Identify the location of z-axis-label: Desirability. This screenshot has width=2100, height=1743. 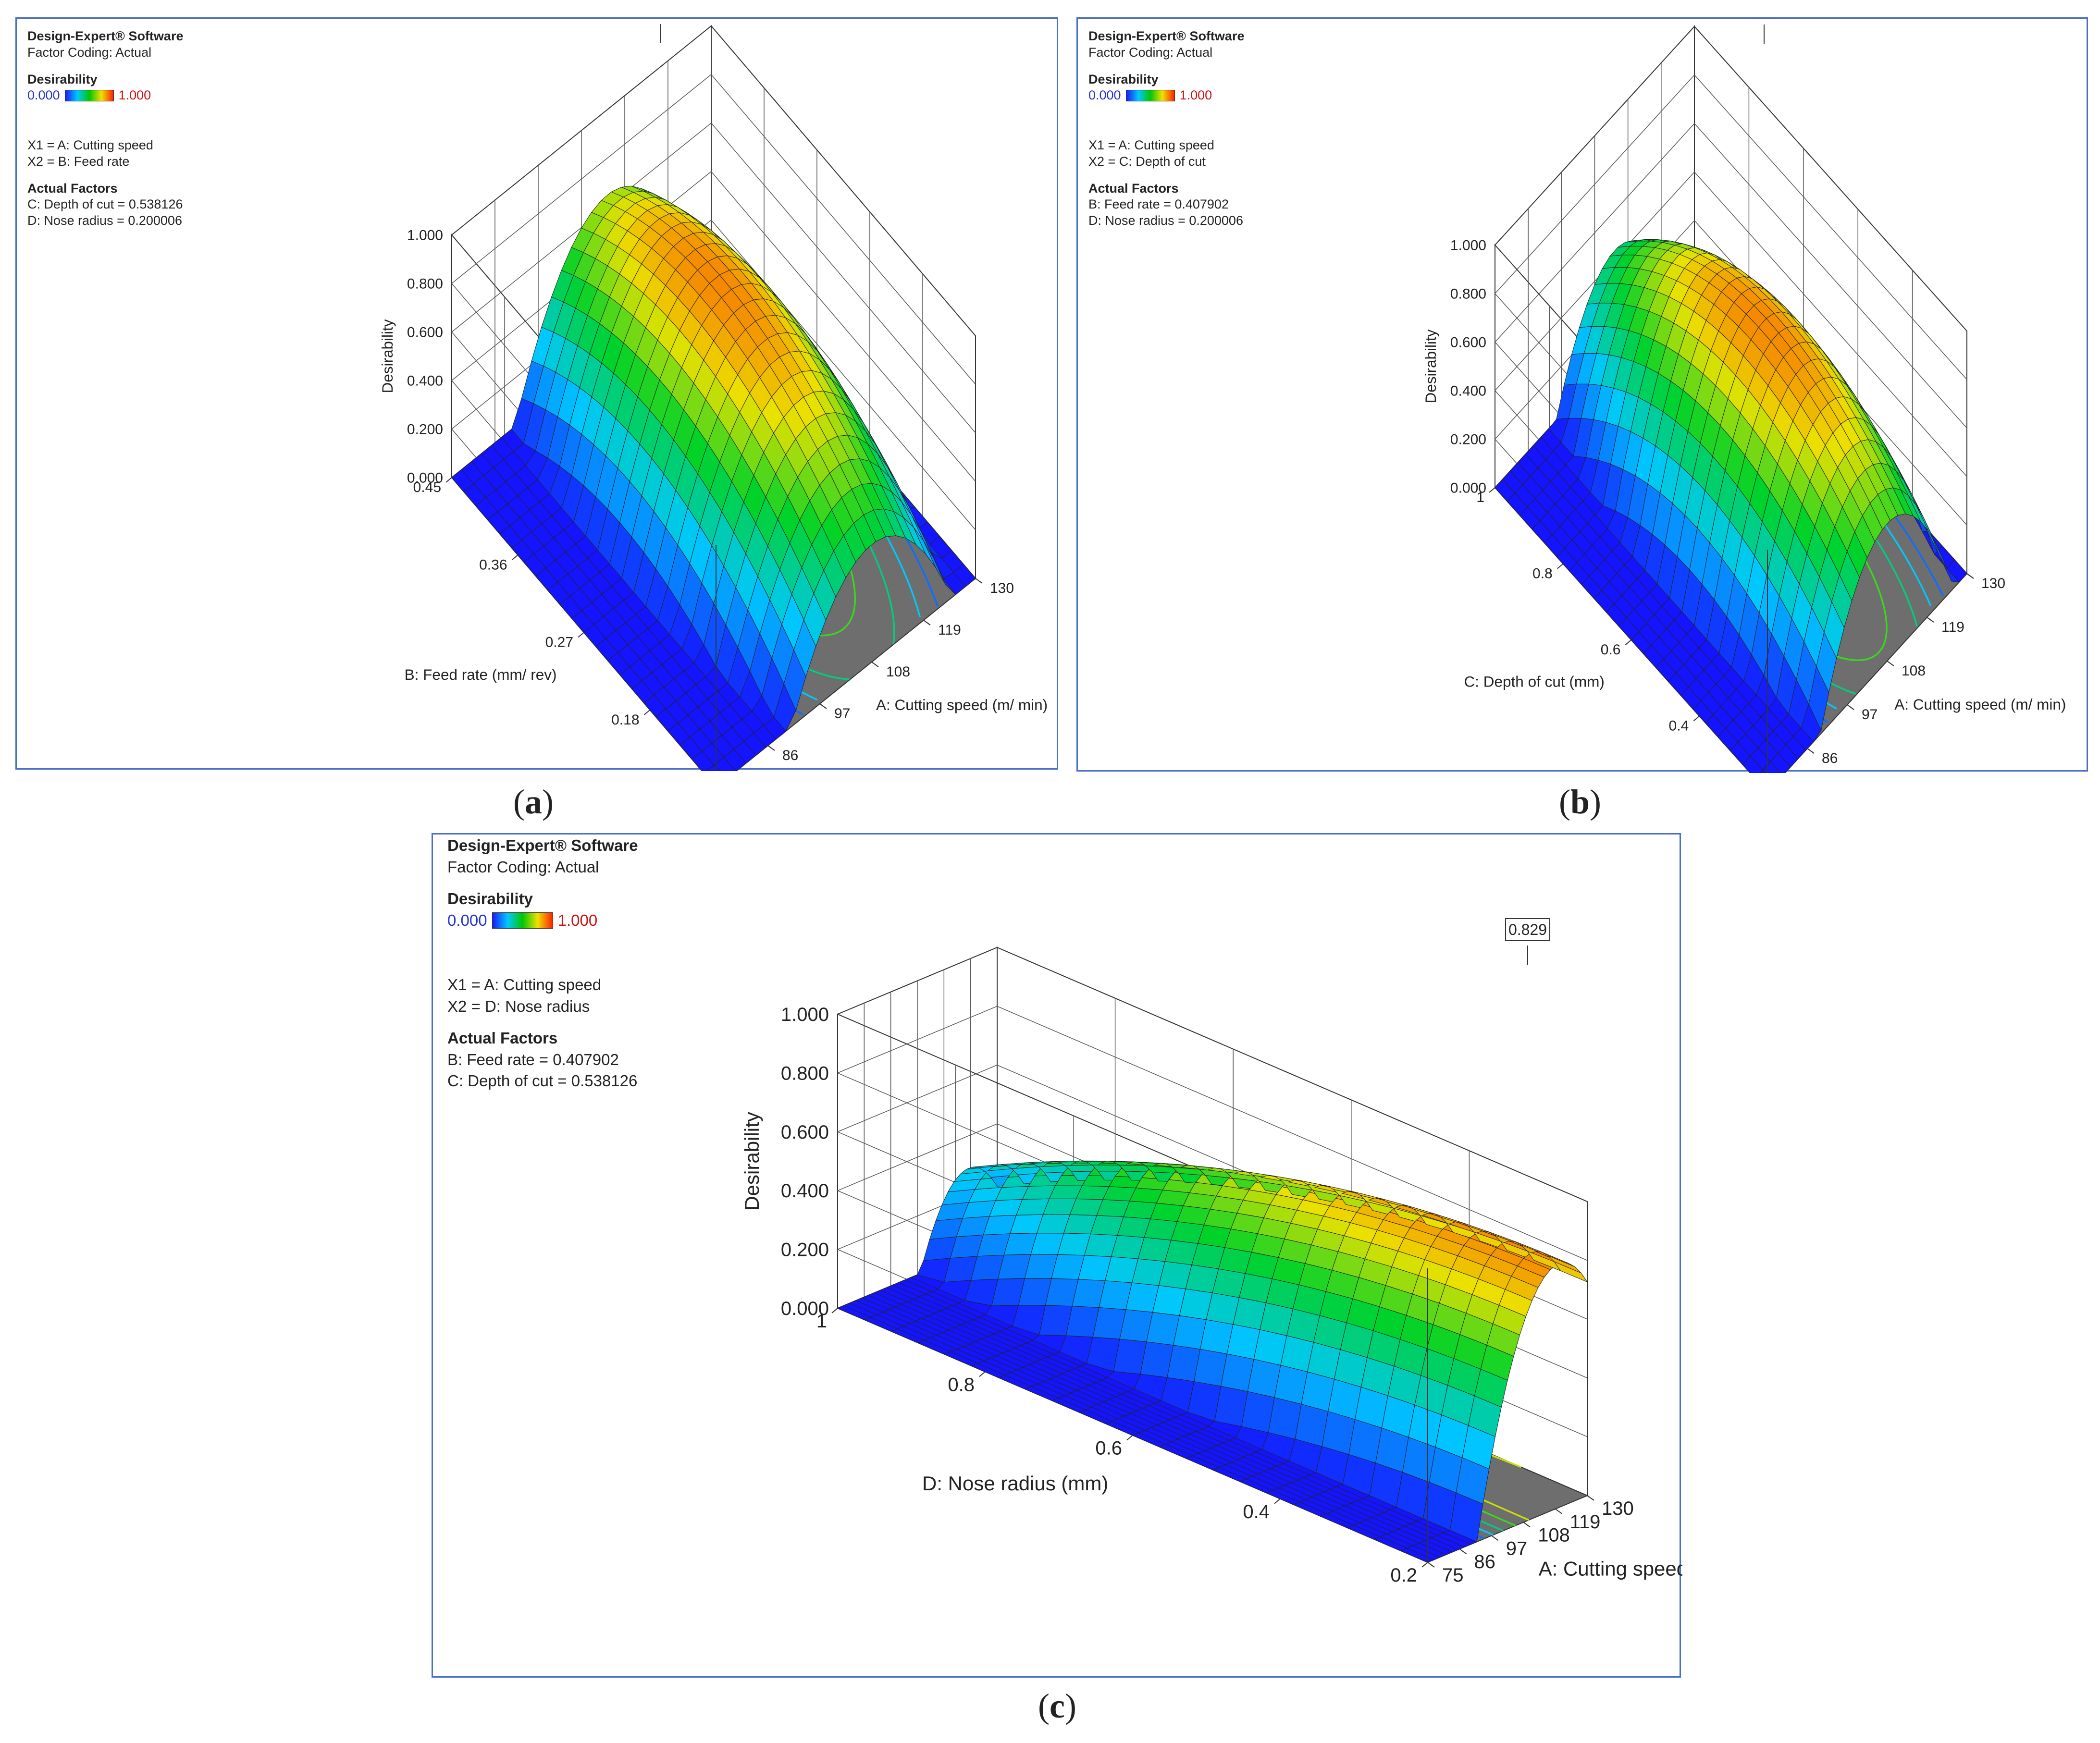
(388, 356).